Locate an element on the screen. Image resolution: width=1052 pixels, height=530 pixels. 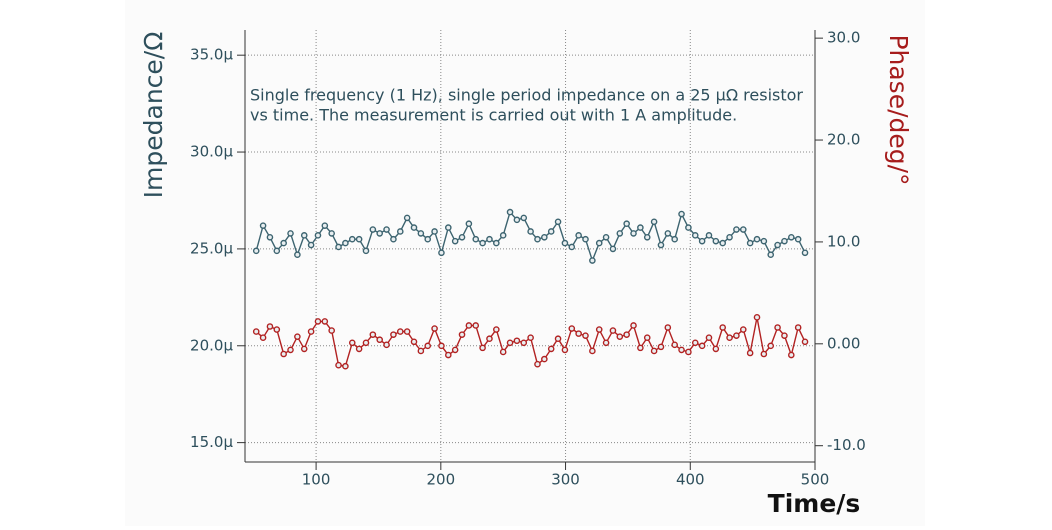
x-tick-label: 300 is located at coordinates (565, 480).